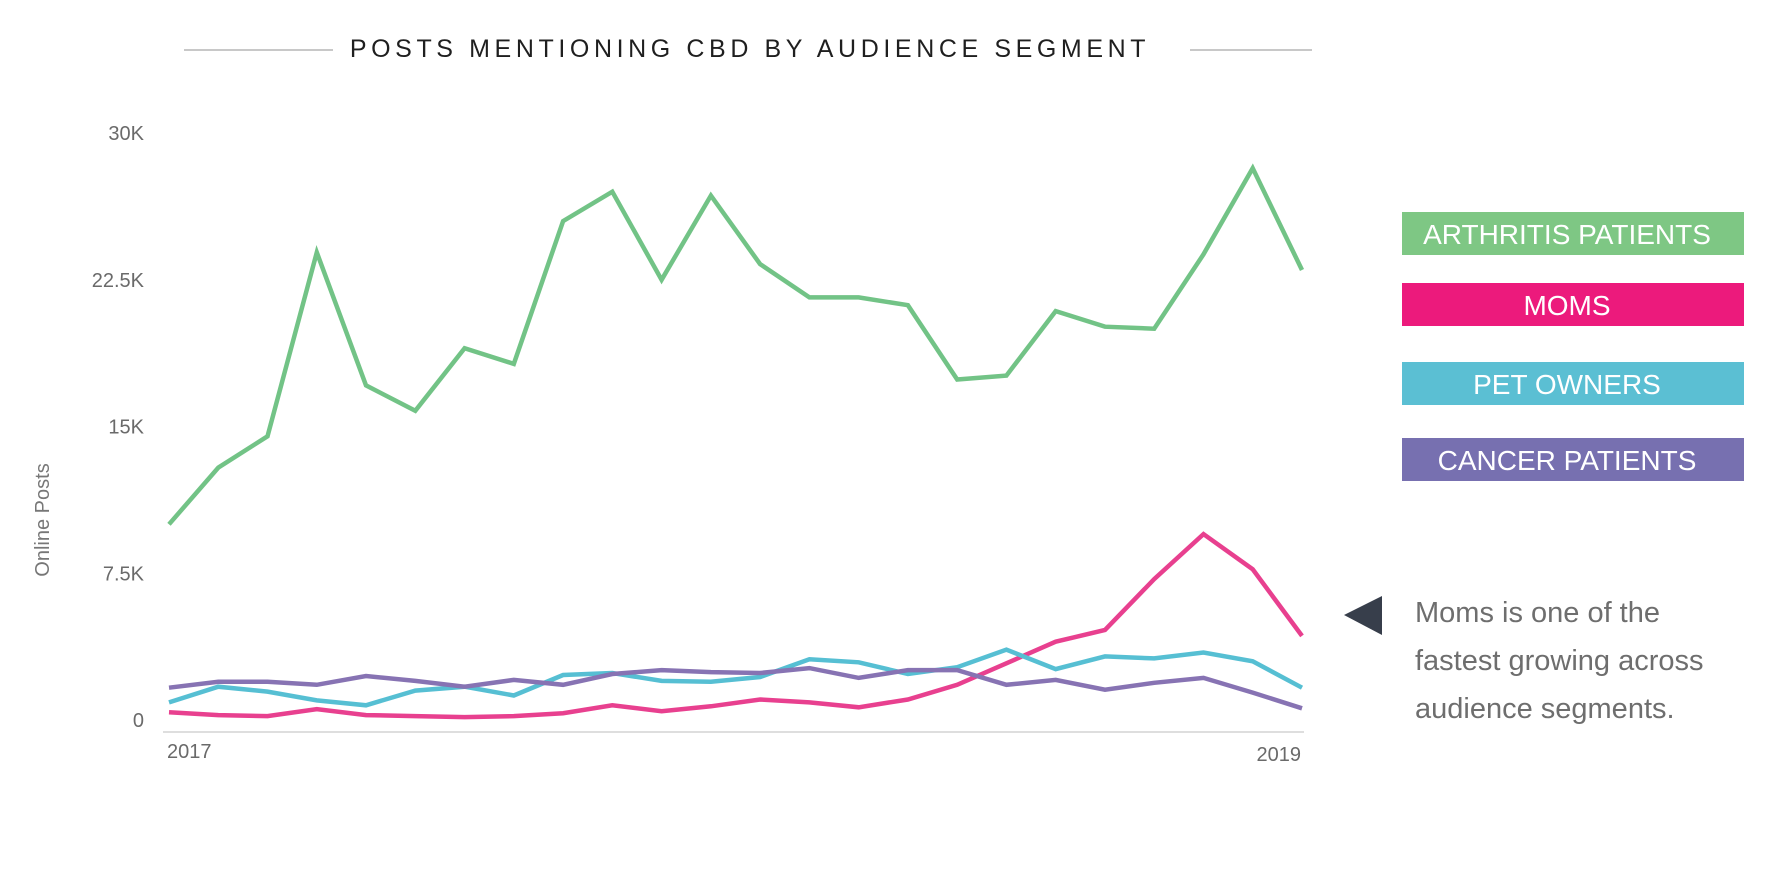 Image resolution: width=1774 pixels, height=874 pixels. I want to click on y-axis-ticks: 0 7.5K 15K 22.5K 30K, so click(118, 427).